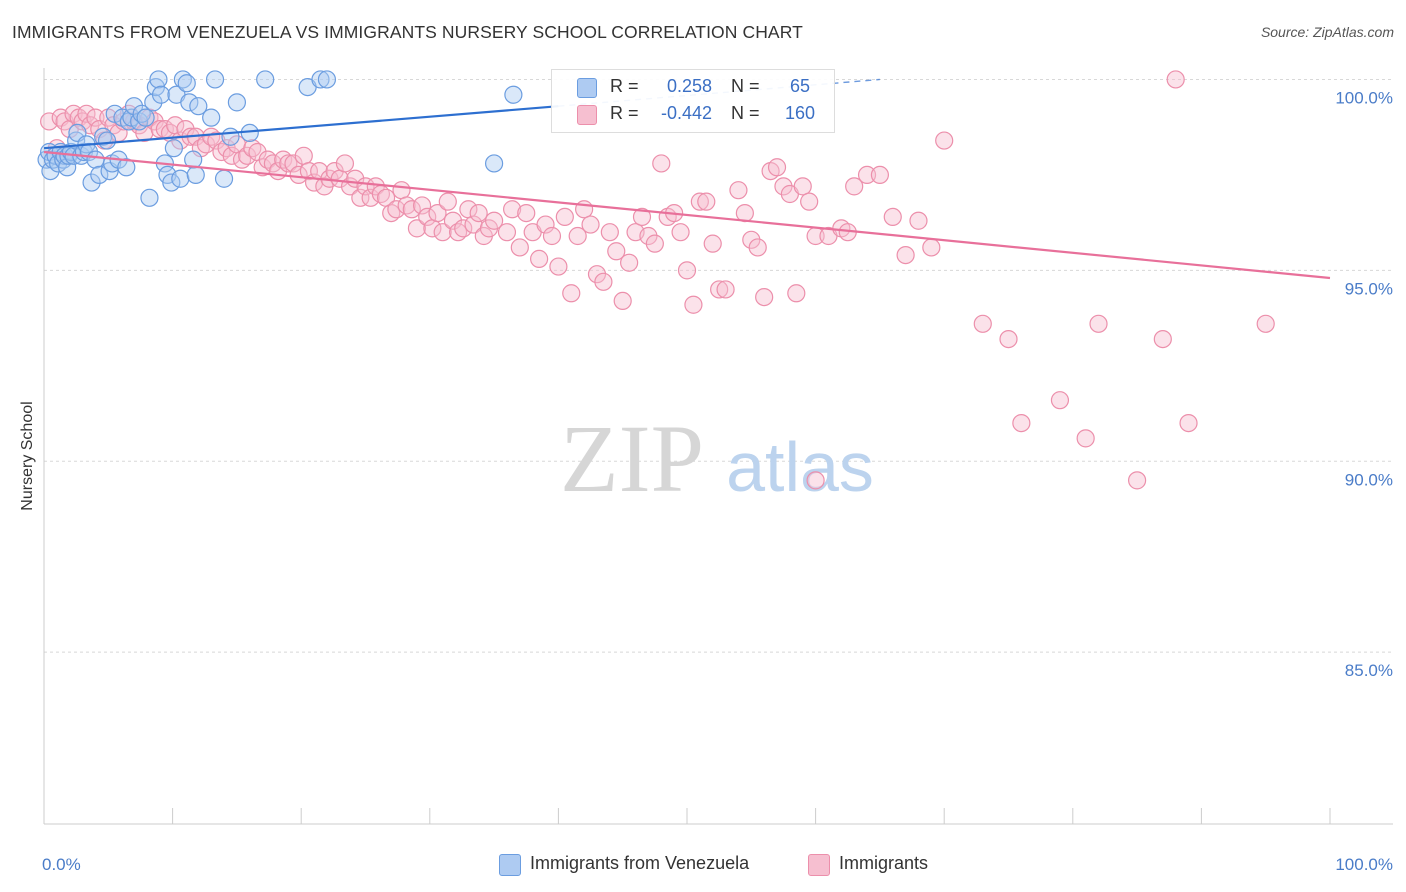  What do you see at coordinates (687, 215) in the screenshot?
I see `immigrants-trend-line` at bounding box center [687, 215].